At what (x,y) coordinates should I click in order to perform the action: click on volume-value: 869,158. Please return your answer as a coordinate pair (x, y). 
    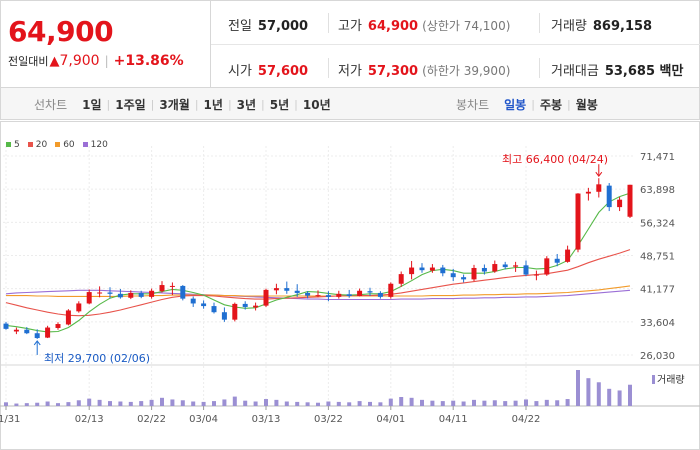
    Looking at the image, I should click on (622, 26).